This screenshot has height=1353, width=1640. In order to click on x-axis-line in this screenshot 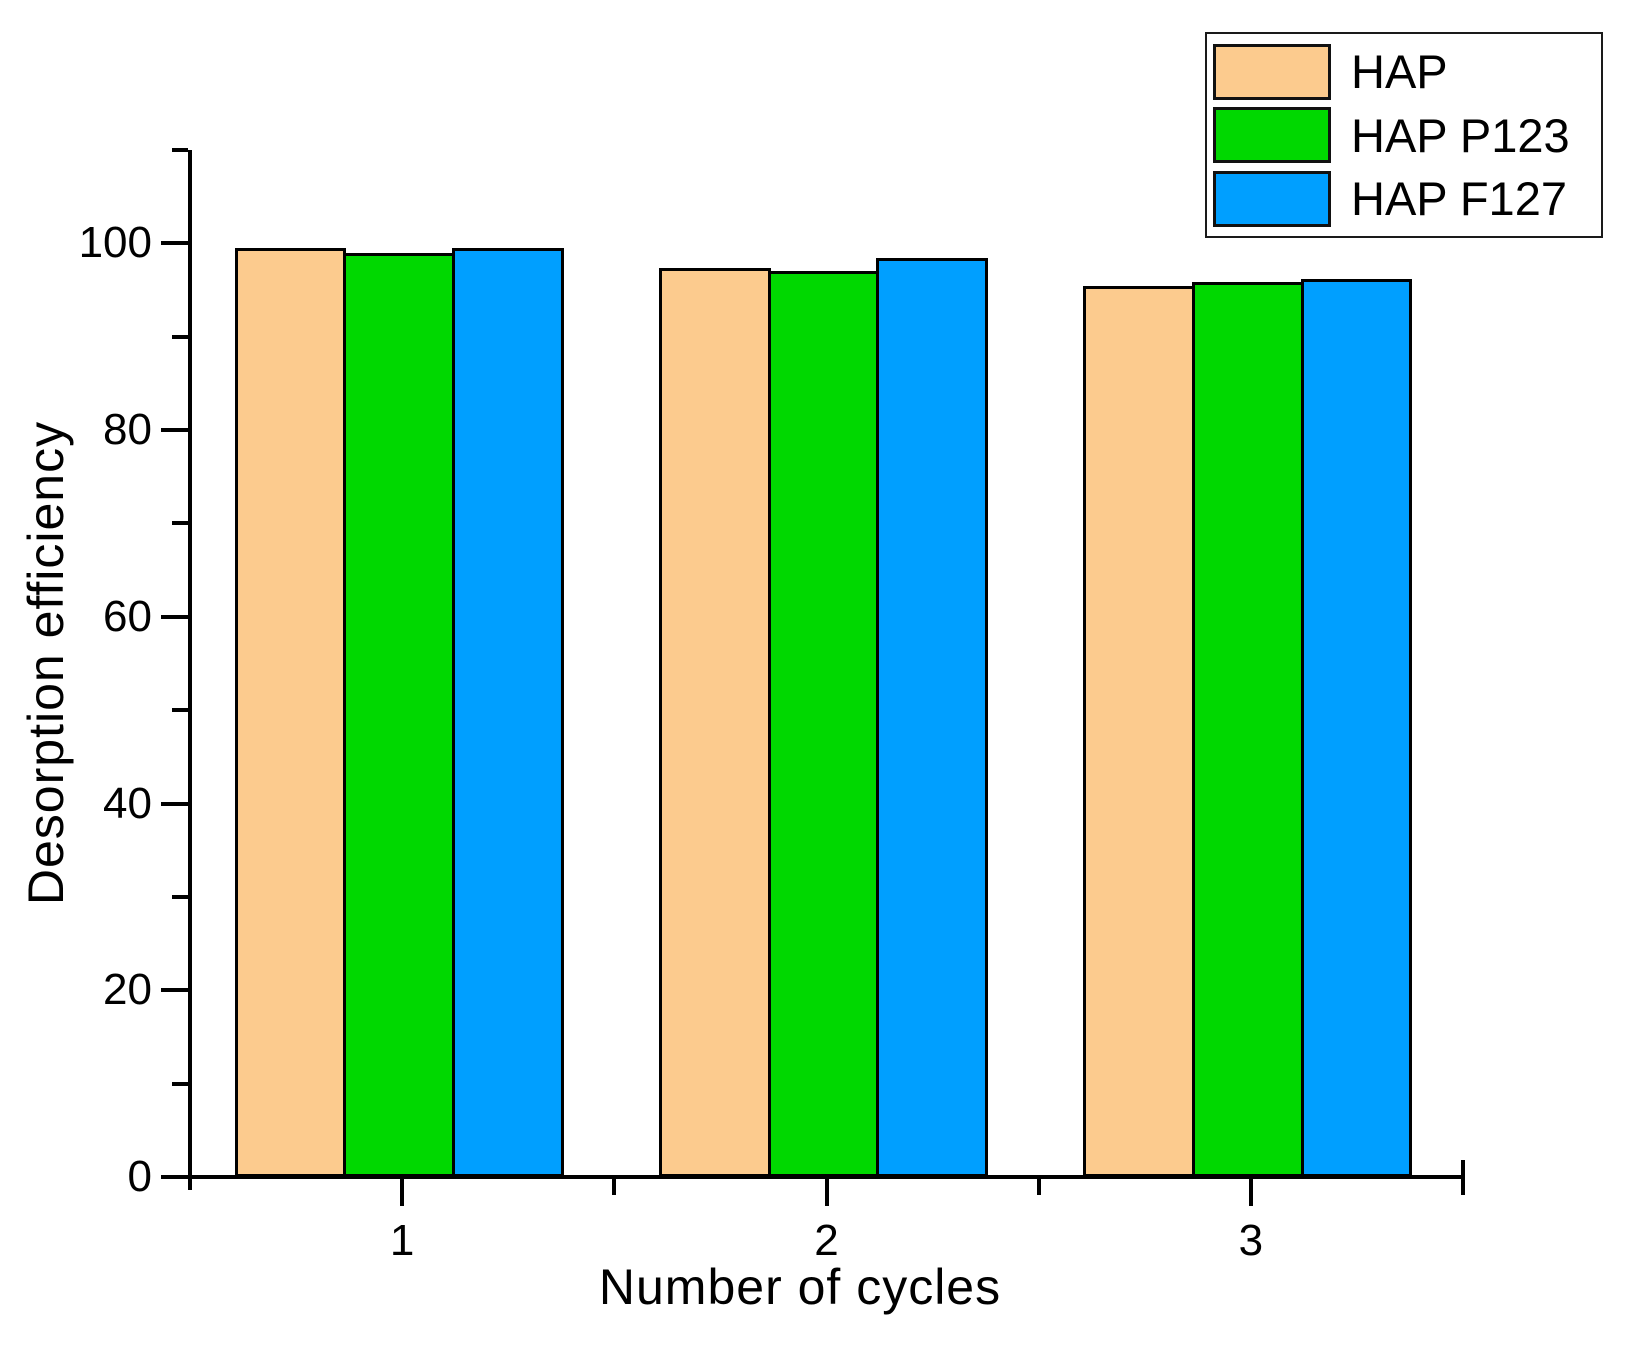, I will do `click(826, 1177)`.